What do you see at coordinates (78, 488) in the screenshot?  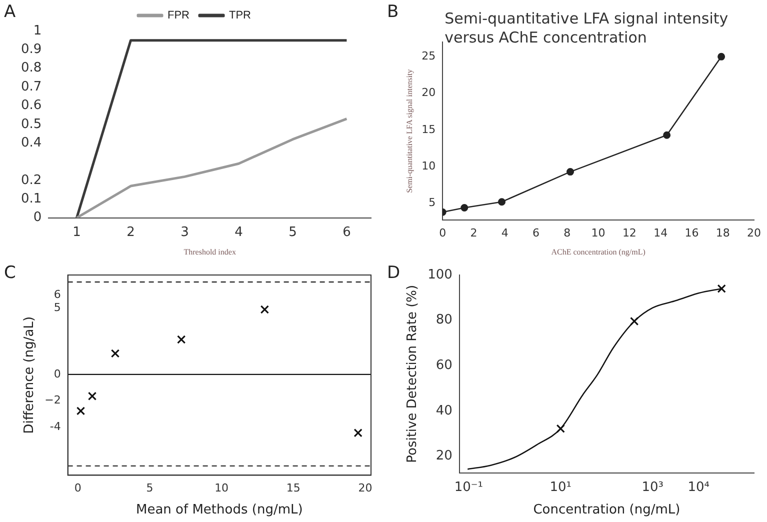 I see `x-tick-label: 0` at bounding box center [78, 488].